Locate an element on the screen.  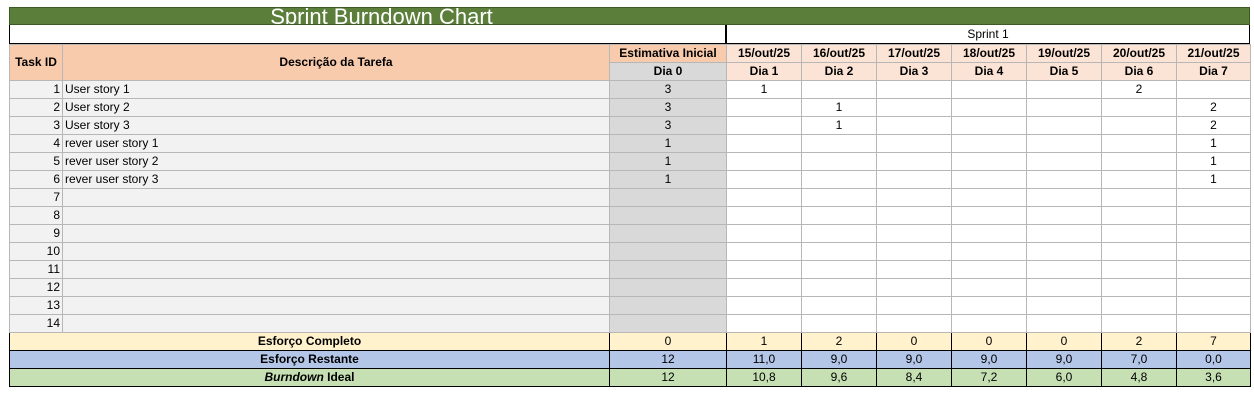
header-day-label: Dia 7 is located at coordinates (1213, 71).